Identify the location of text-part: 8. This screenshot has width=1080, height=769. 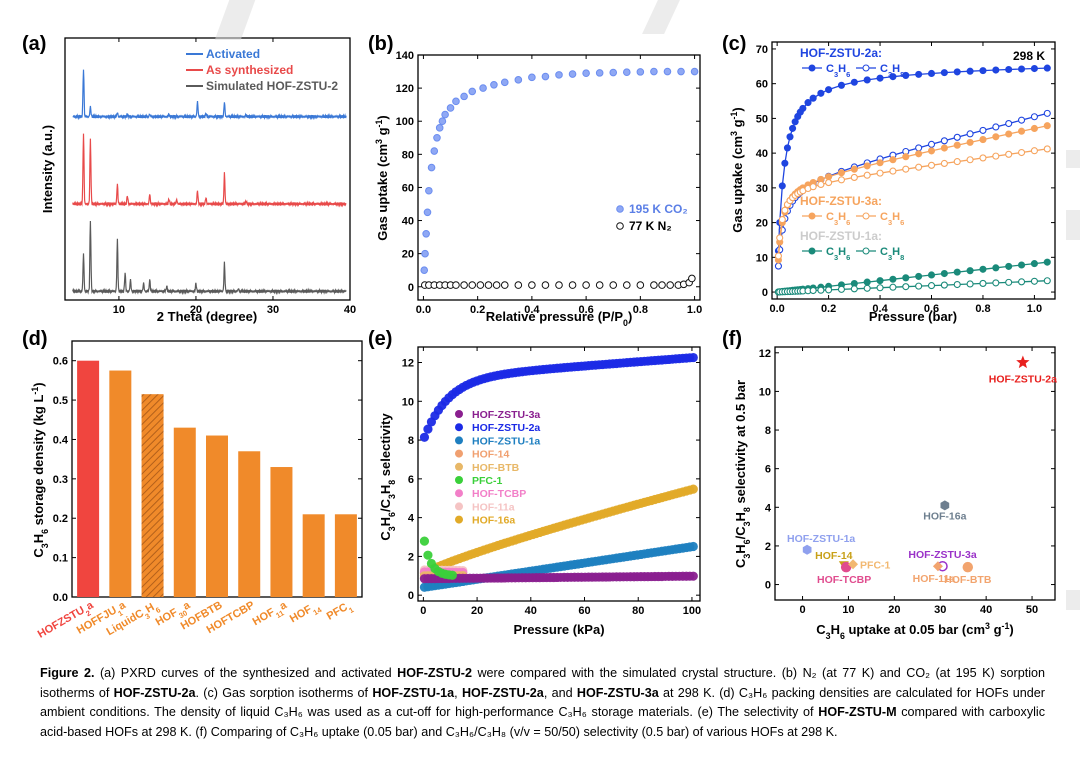
(747, 509).